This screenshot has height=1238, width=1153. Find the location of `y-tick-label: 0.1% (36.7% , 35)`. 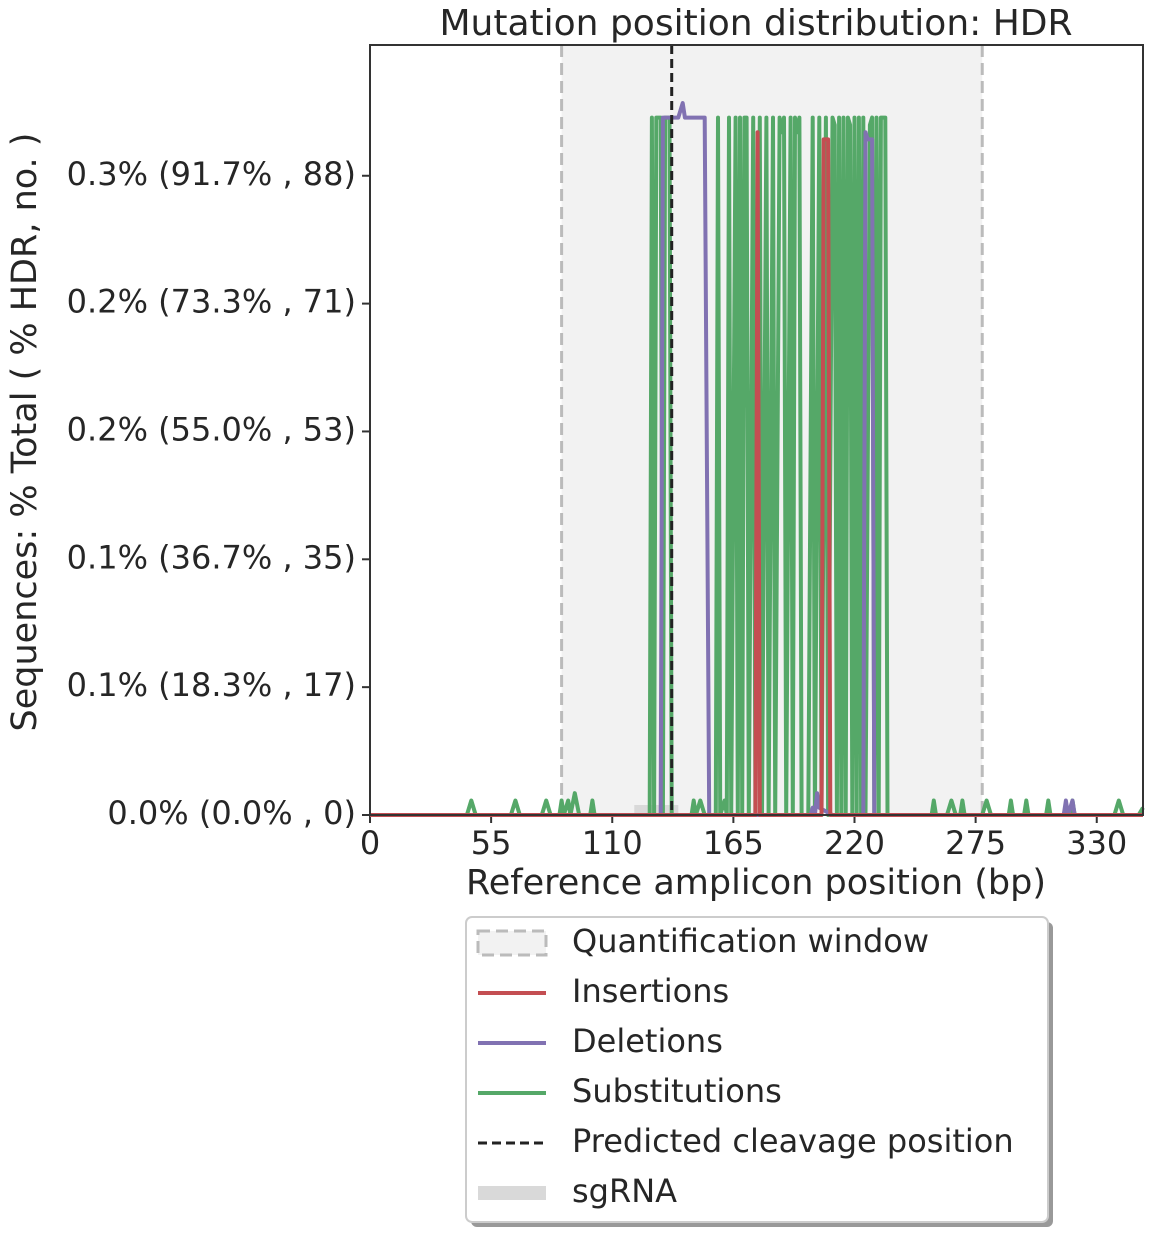

y-tick-label: 0.1% (36.7% , 35) is located at coordinates (211, 557).